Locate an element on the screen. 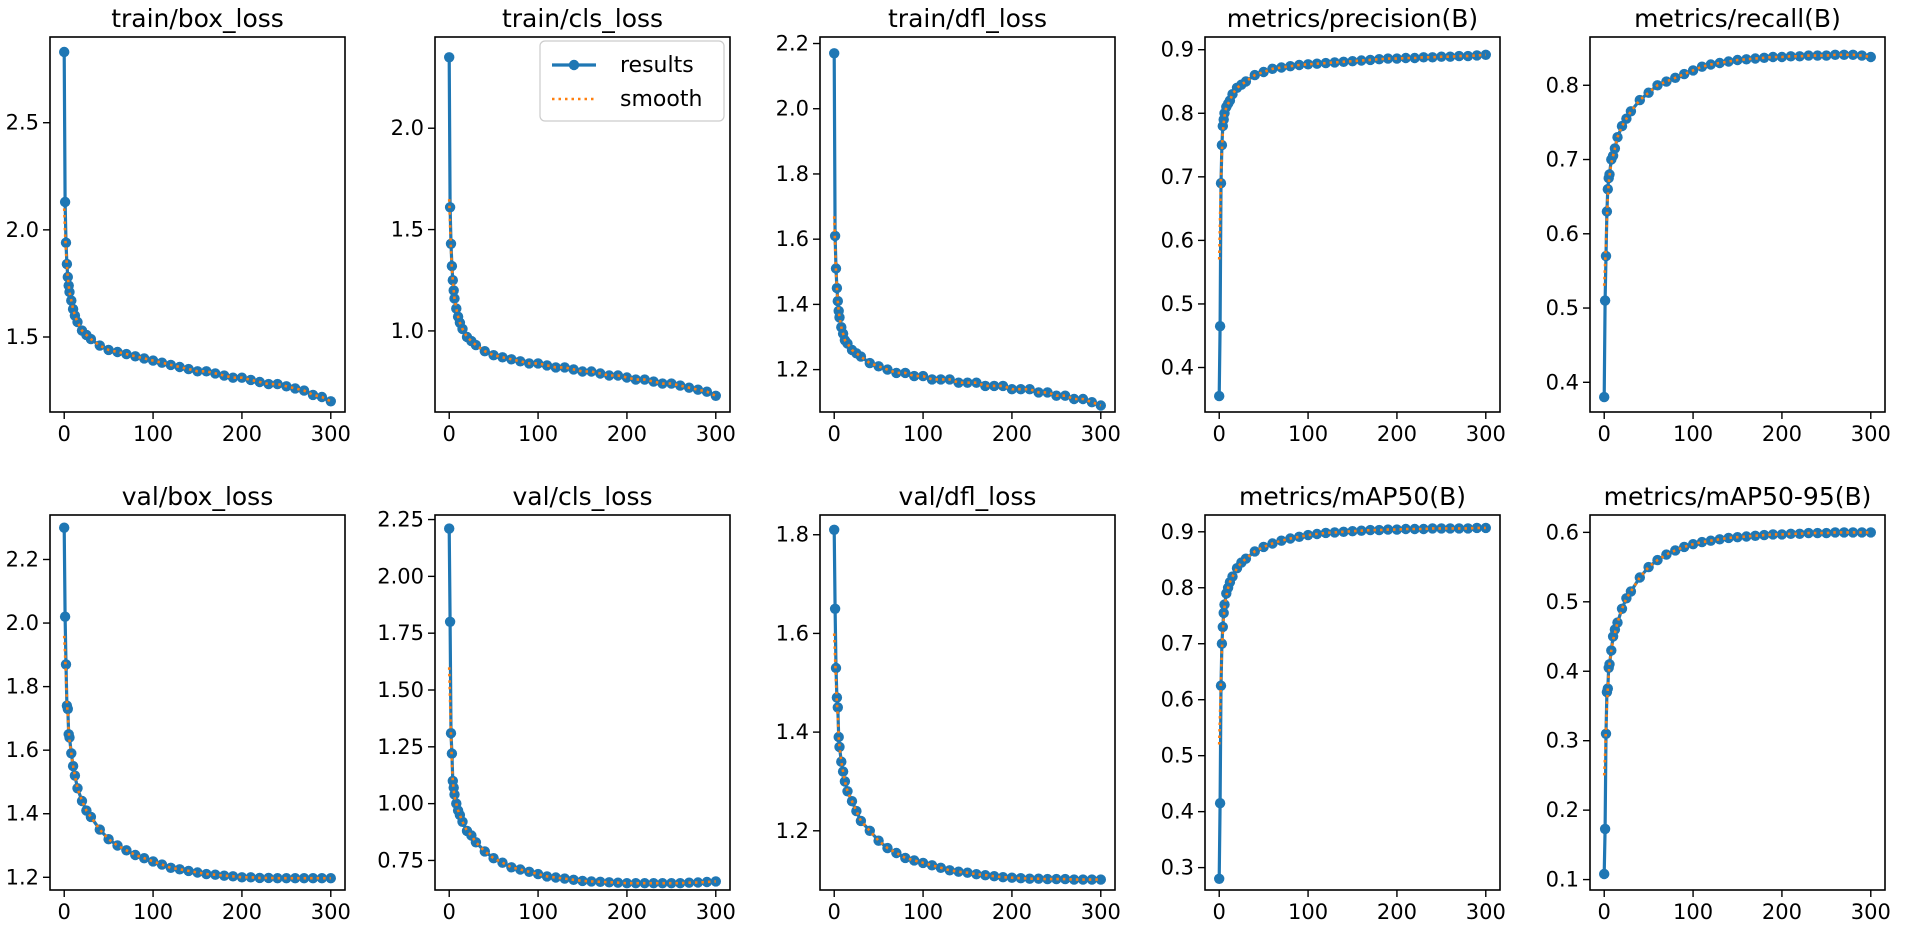  subplot-val-box-loss: val/box_loss 0 100 200 300 1.2 1.4 1.6 1.8 2.0 2.2 is located at coordinates (178, 703).